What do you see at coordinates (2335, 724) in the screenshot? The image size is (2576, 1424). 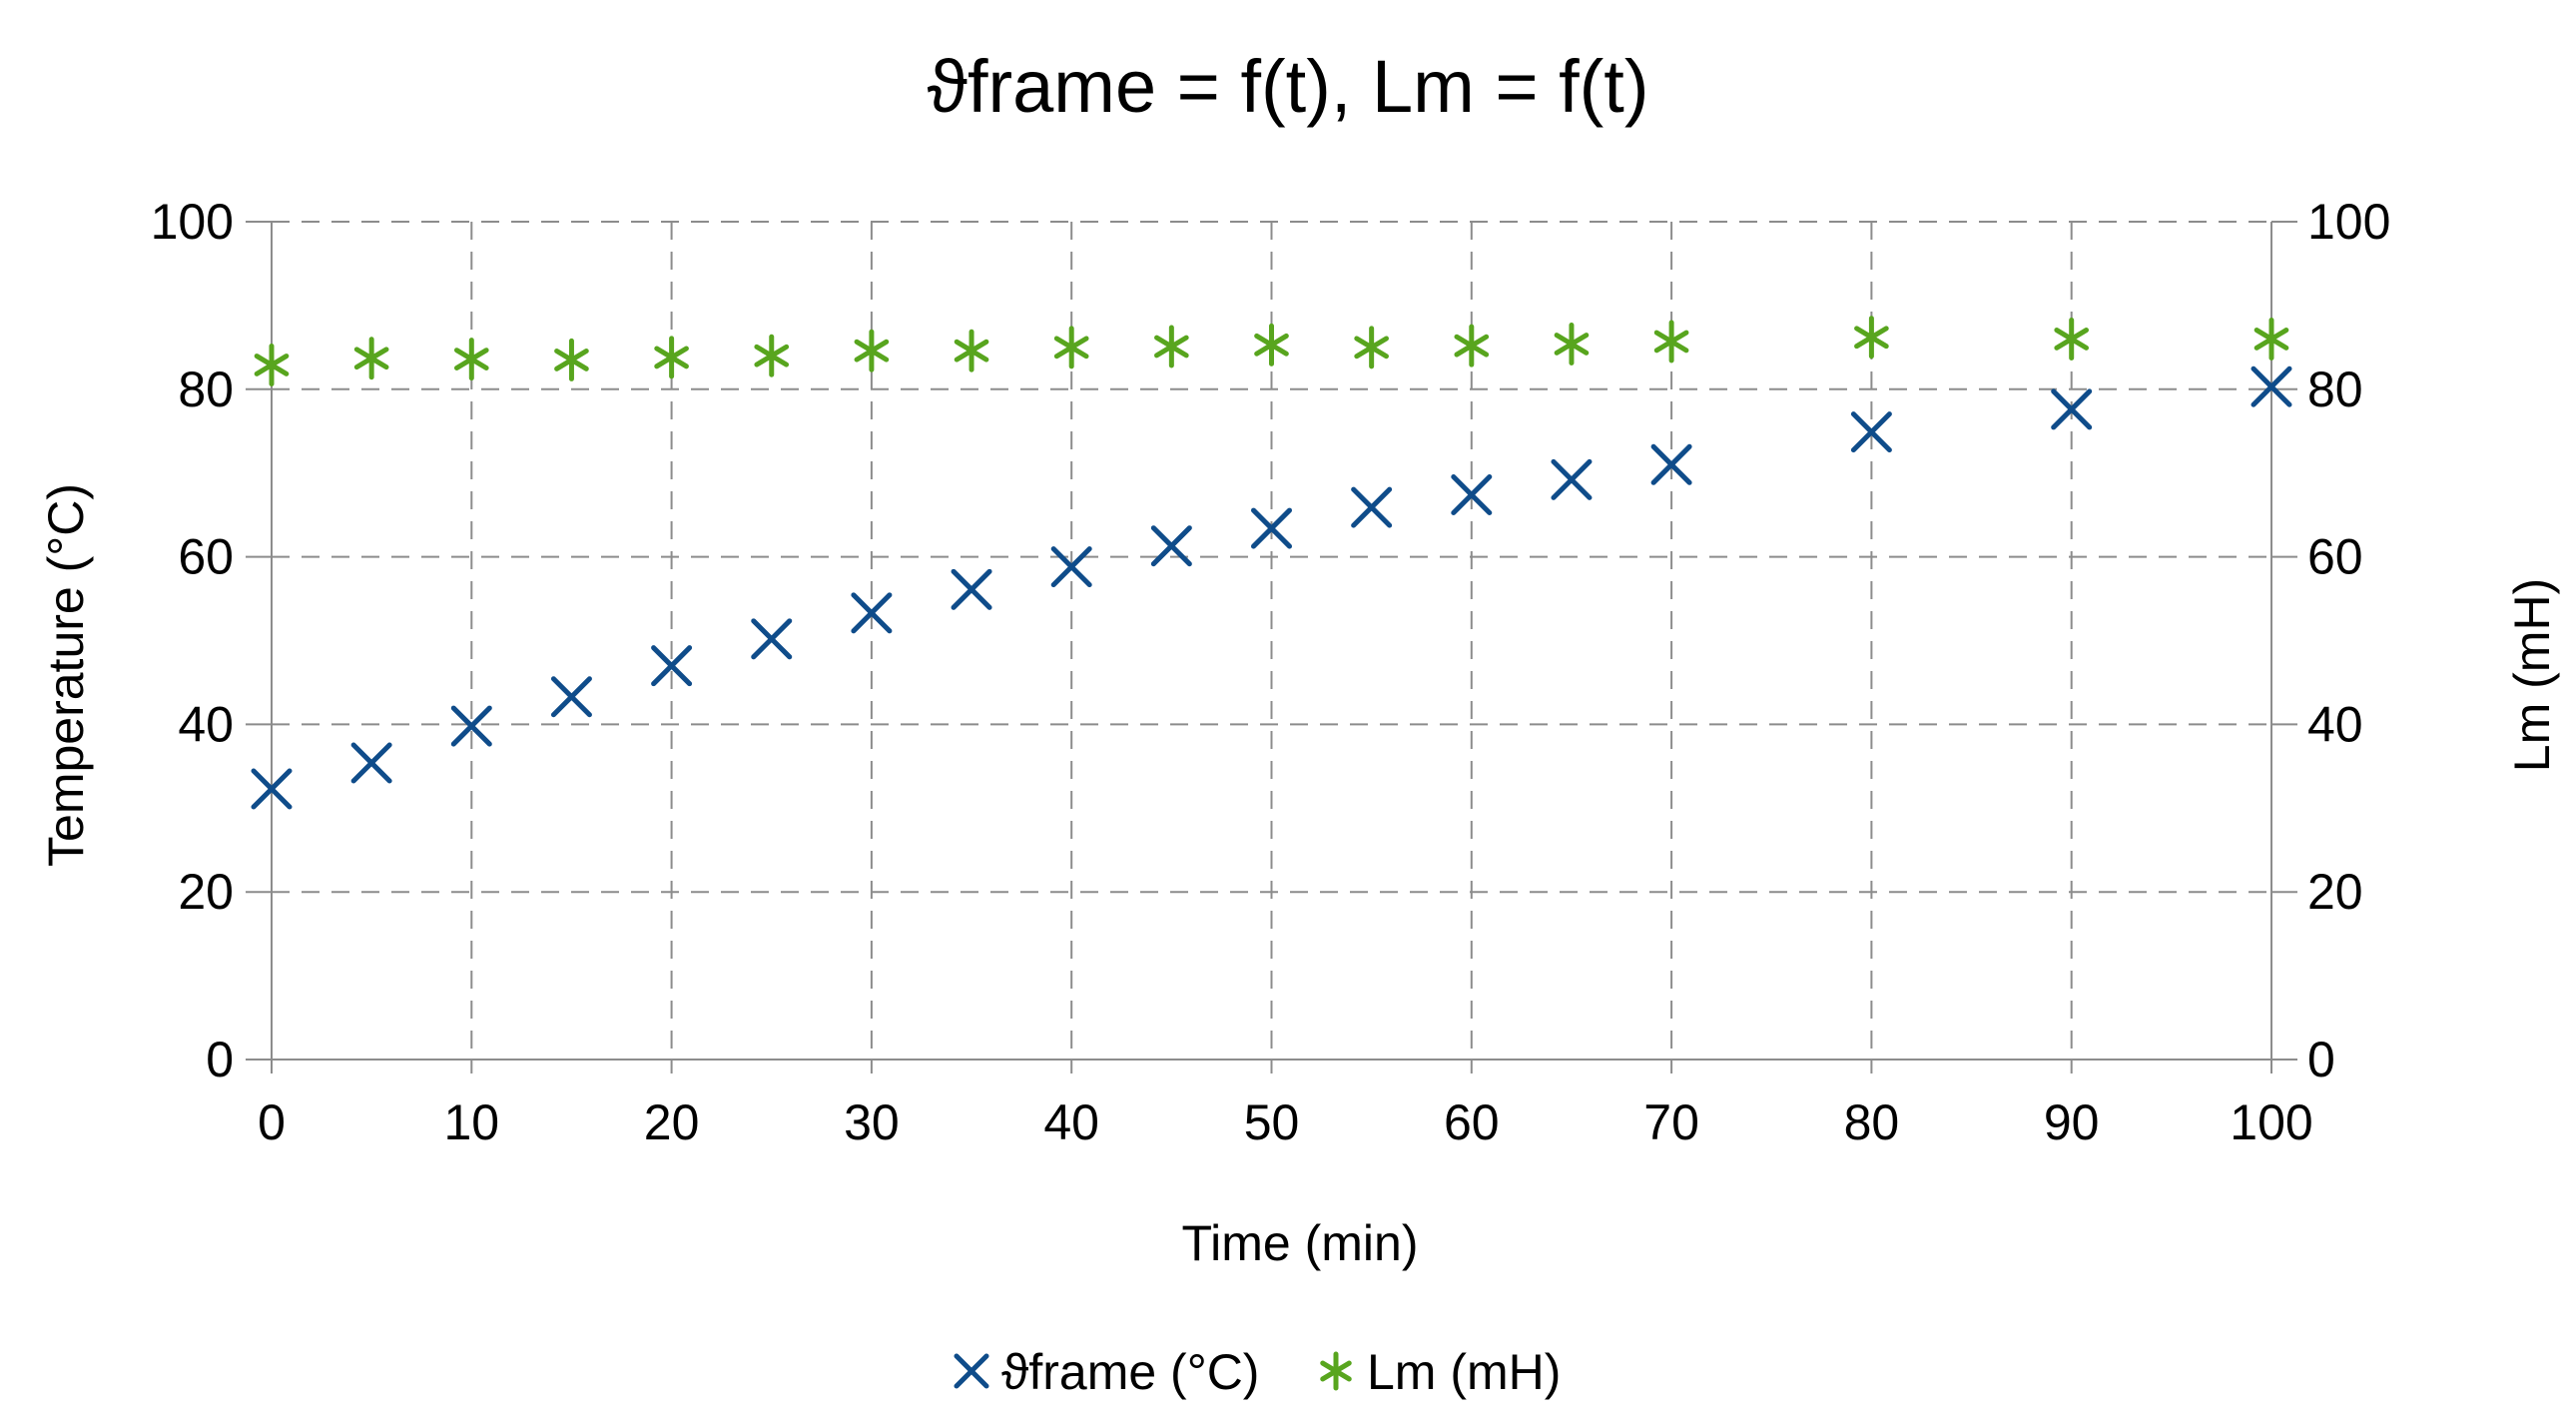 I see `y-right-tick-label: 40` at bounding box center [2335, 724].